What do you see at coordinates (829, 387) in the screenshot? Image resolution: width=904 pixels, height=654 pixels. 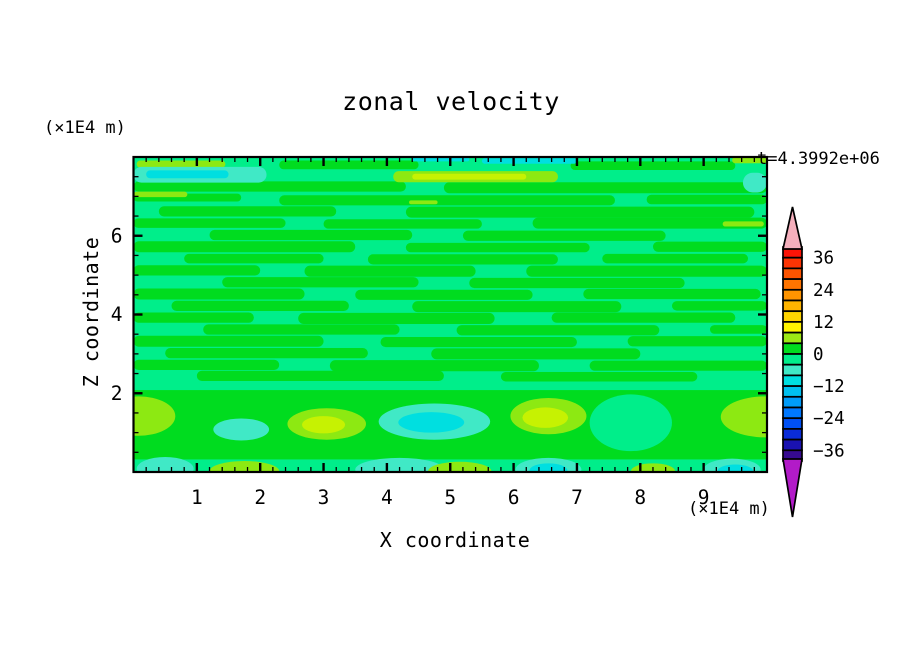 I see `colorbar-tick-label: −12` at bounding box center [829, 387].